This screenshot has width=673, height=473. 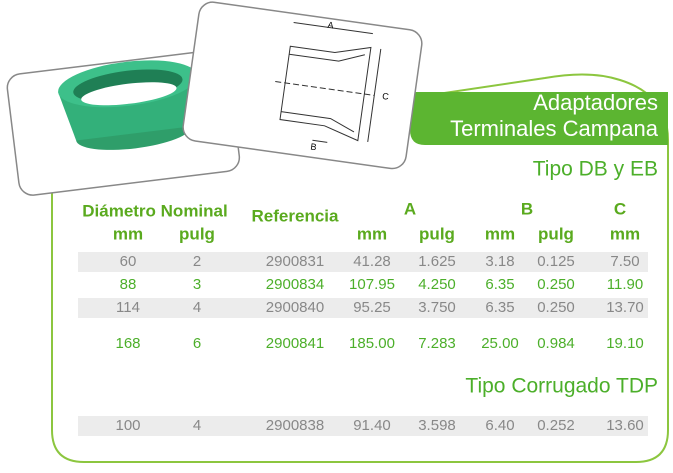 What do you see at coordinates (620, 208) in the screenshot?
I see `header: C` at bounding box center [620, 208].